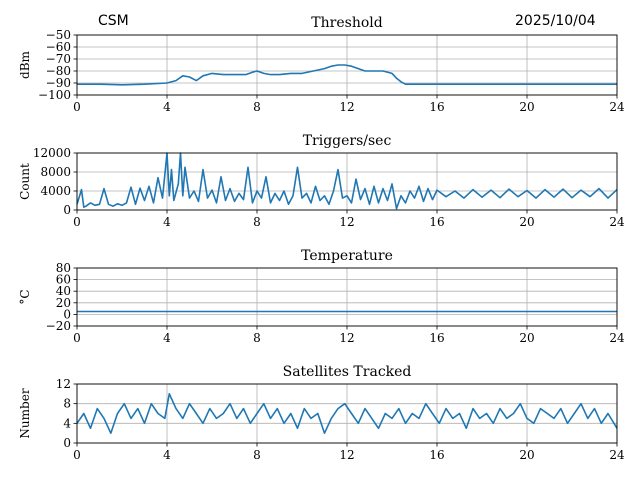  Describe the element at coordinates (555, 21) in the screenshot. I see `date-label: 2025/10/04` at that location.